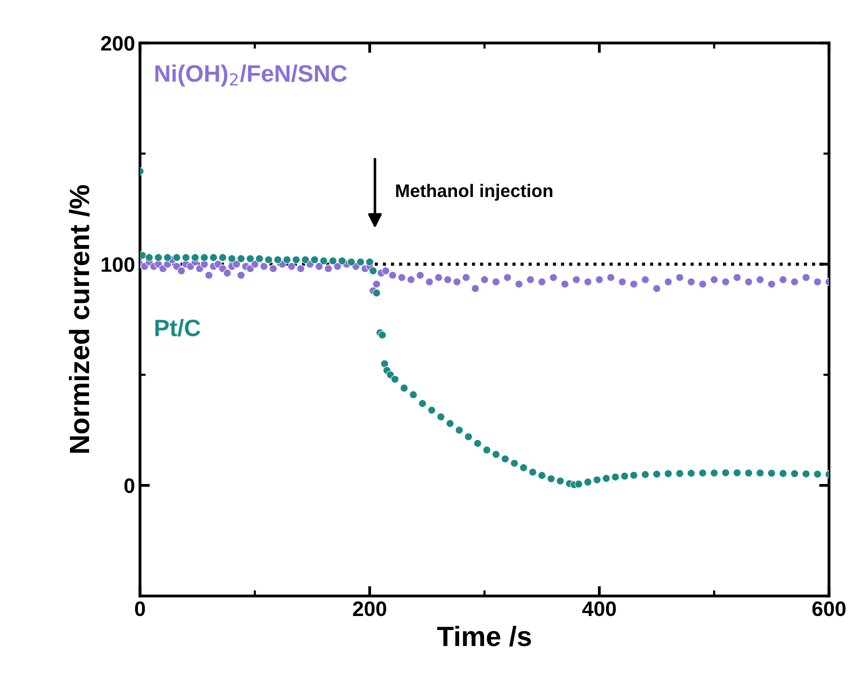 The width and height of the screenshot is (868, 686). Describe the element at coordinates (599, 608) in the screenshot. I see `x-tick-label: 400` at that location.